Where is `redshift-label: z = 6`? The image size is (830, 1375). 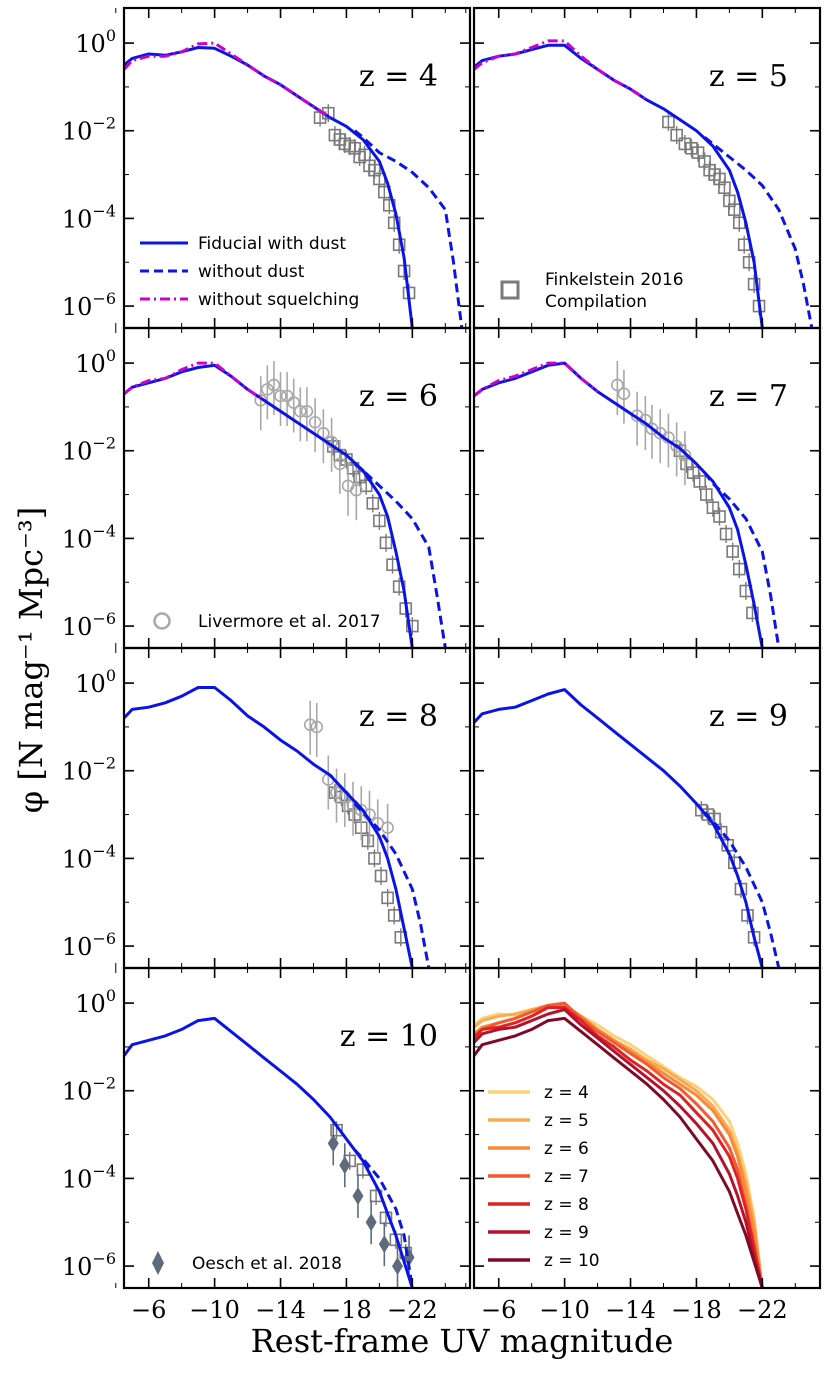
redshift-label: z = 6 is located at coordinates (398, 396).